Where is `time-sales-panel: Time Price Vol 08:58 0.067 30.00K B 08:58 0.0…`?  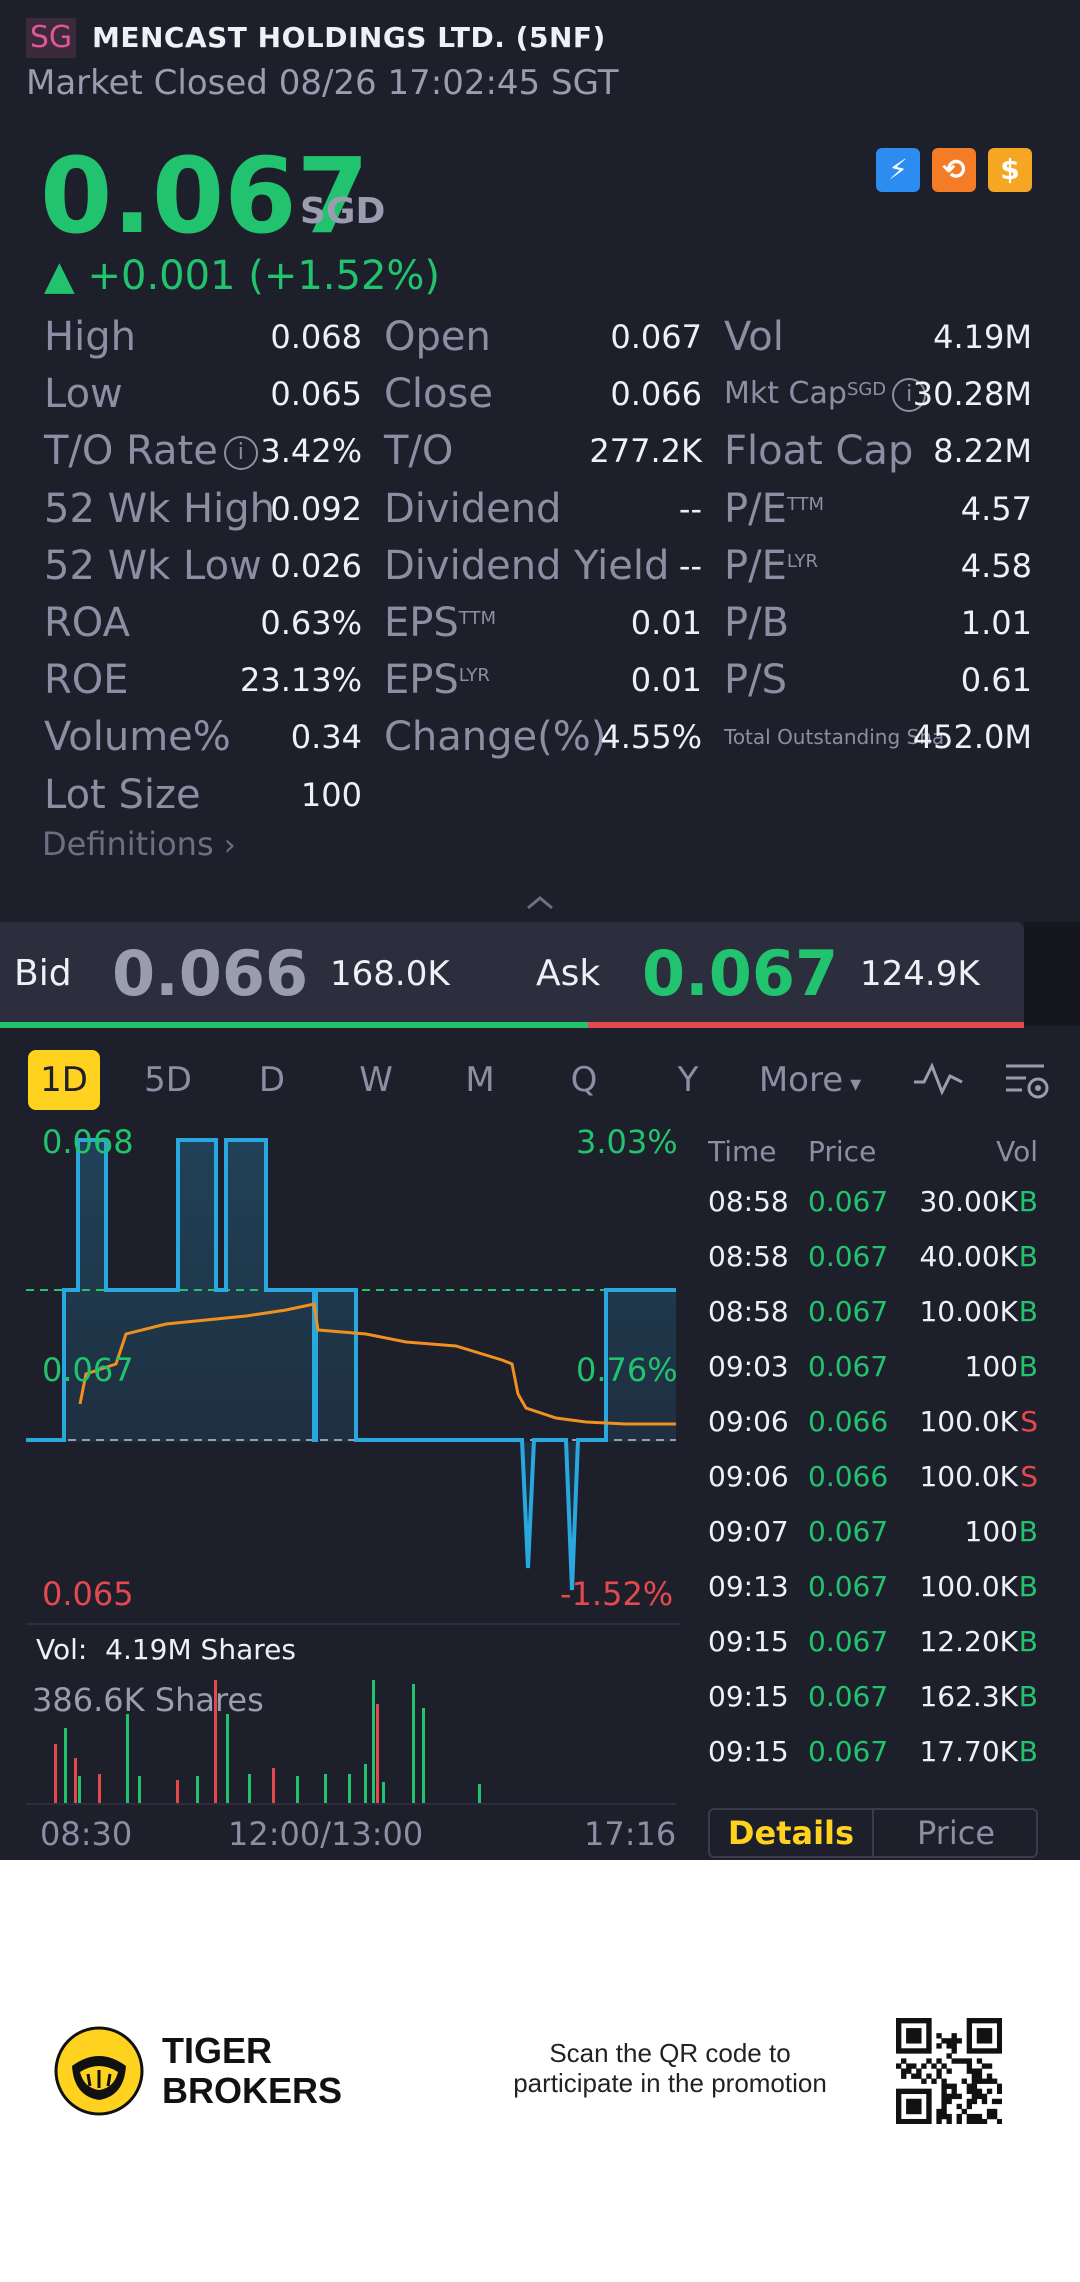
time-sales-panel: Time Price Vol 08:58 0.067 30.00K B 08:58 0.0… is located at coordinates (873, 1467).